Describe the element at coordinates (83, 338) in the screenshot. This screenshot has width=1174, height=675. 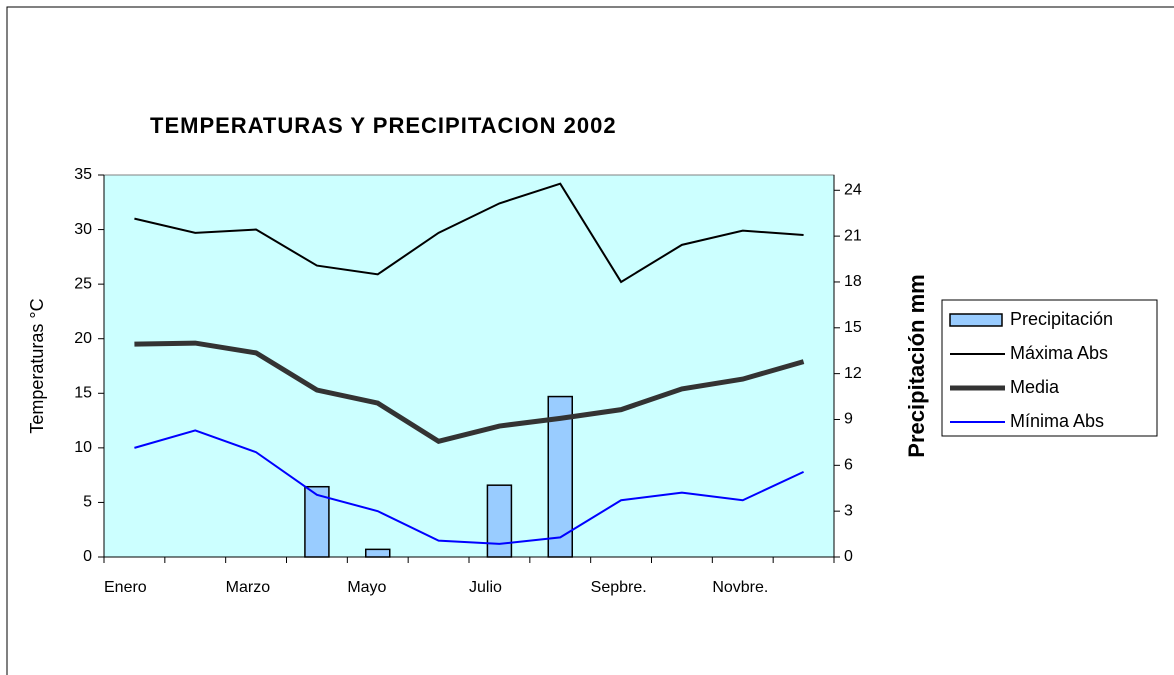
I see `y-tick-label: 20` at that location.